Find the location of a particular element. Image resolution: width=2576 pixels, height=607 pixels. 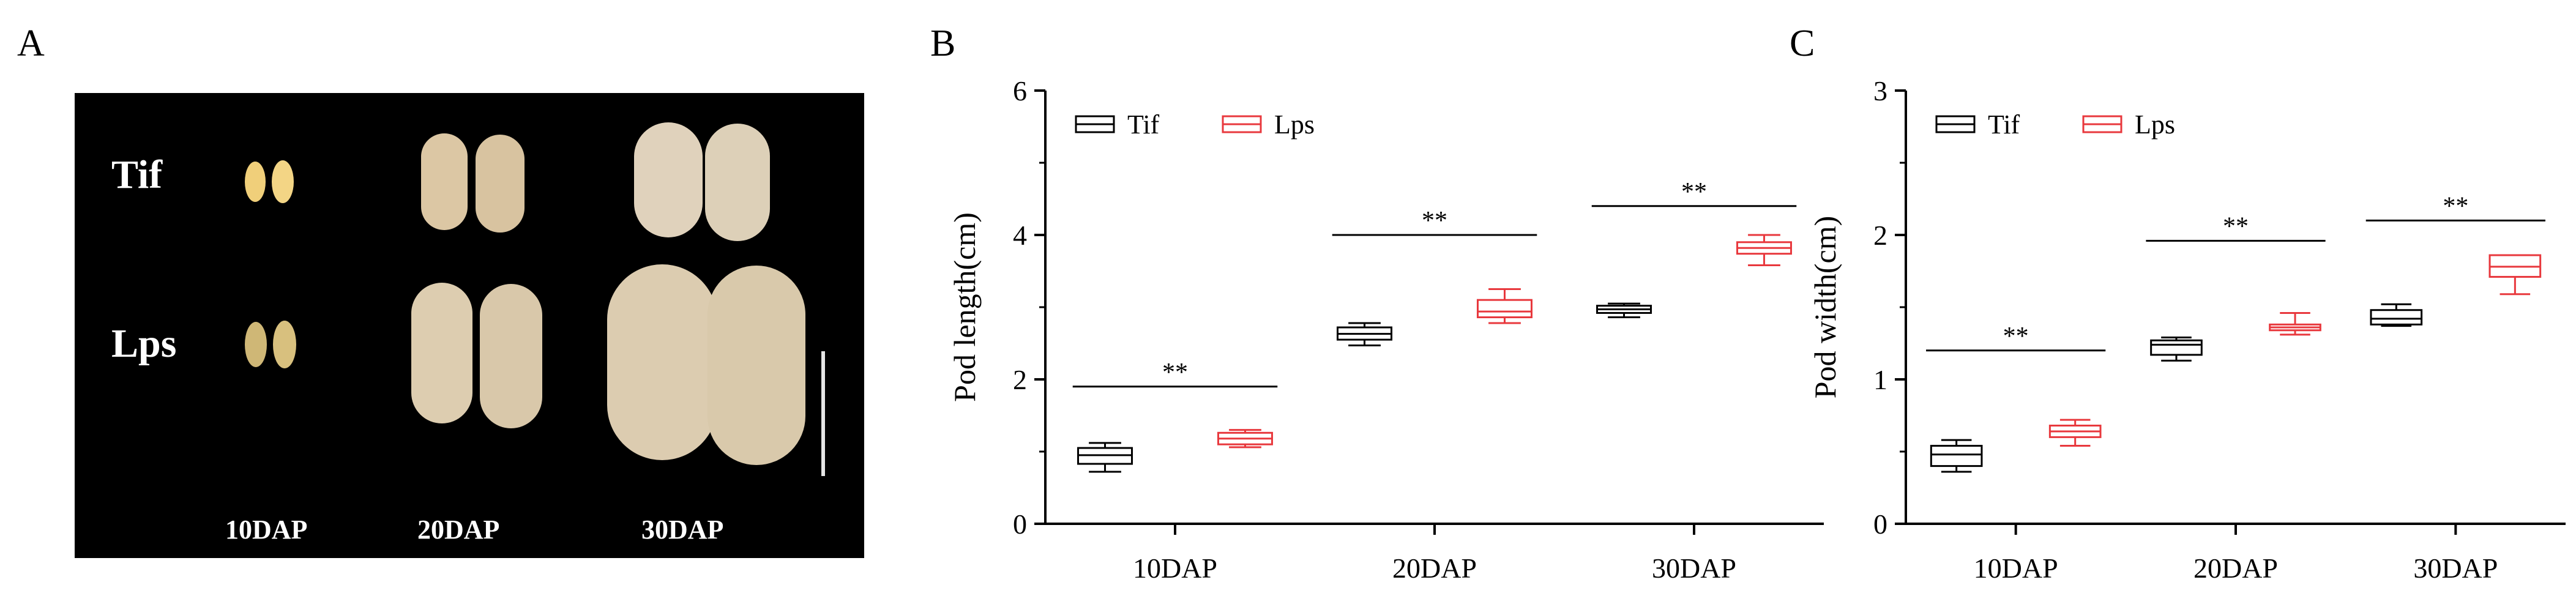

column-label-10dap: 10DAP is located at coordinates (266, 530).